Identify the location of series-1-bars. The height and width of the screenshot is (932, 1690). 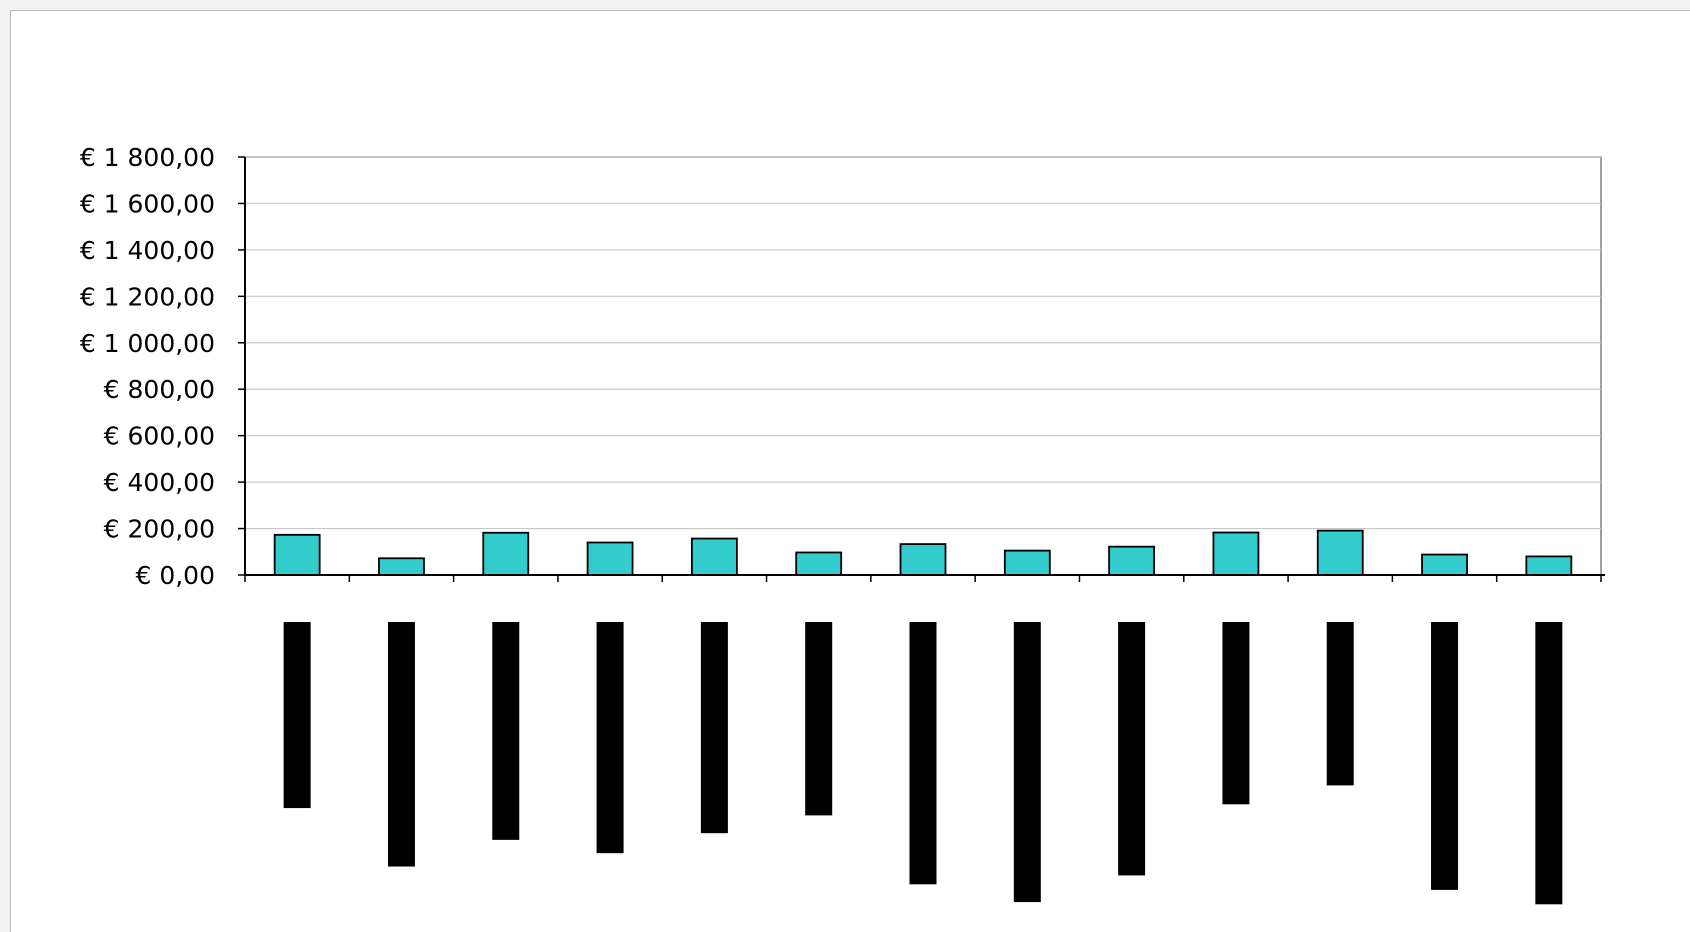
(923, 552).